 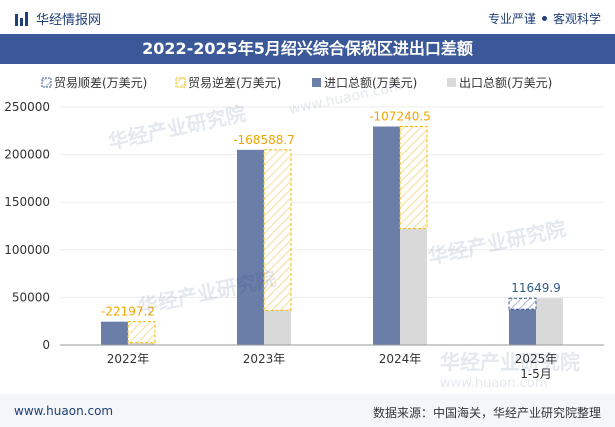 What do you see at coordinates (31, 297) in the screenshot?
I see `y-tick-label: 50000` at bounding box center [31, 297].